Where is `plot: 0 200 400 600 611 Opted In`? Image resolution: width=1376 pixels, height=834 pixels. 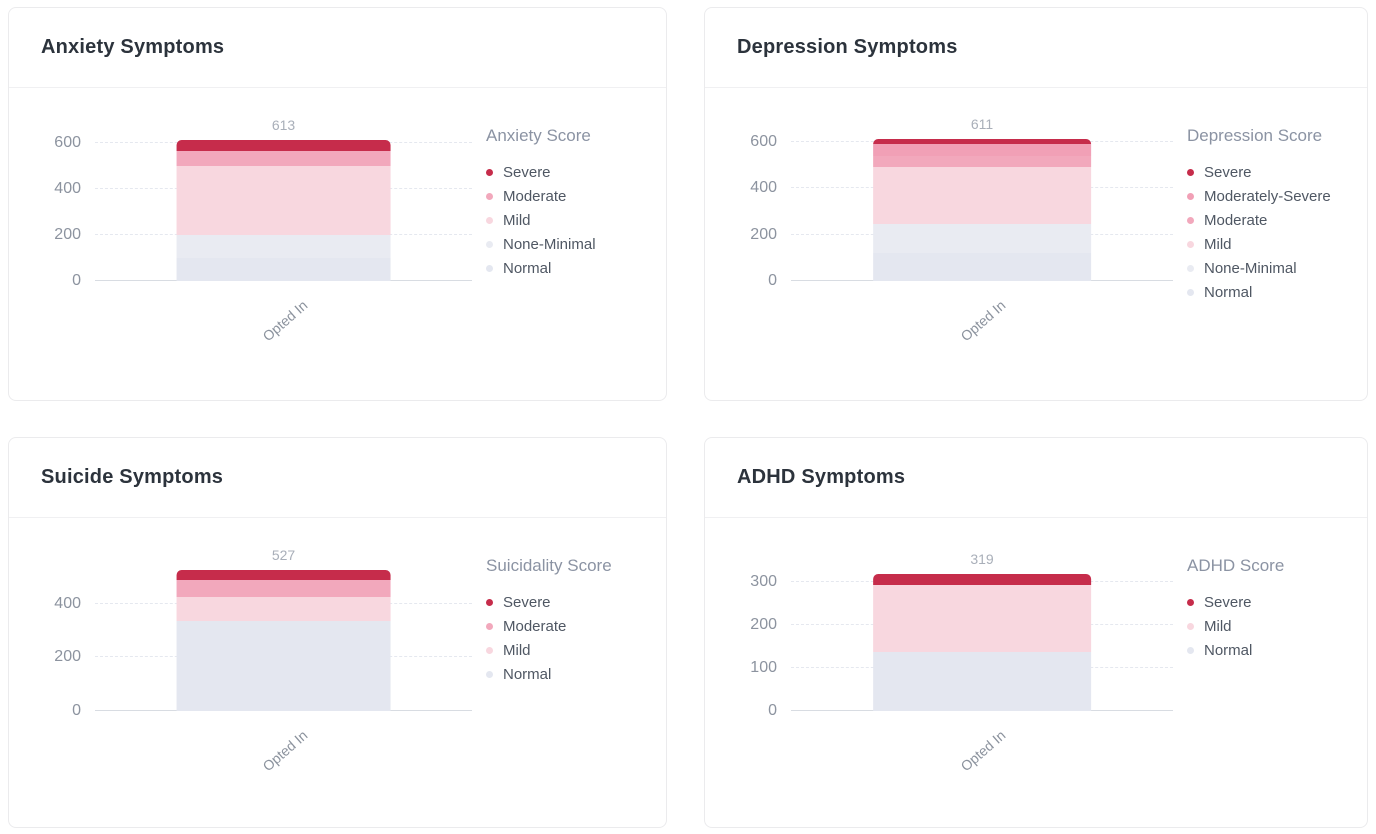 plot: 0 200 400 600 611 Opted In is located at coordinates (955, 244).